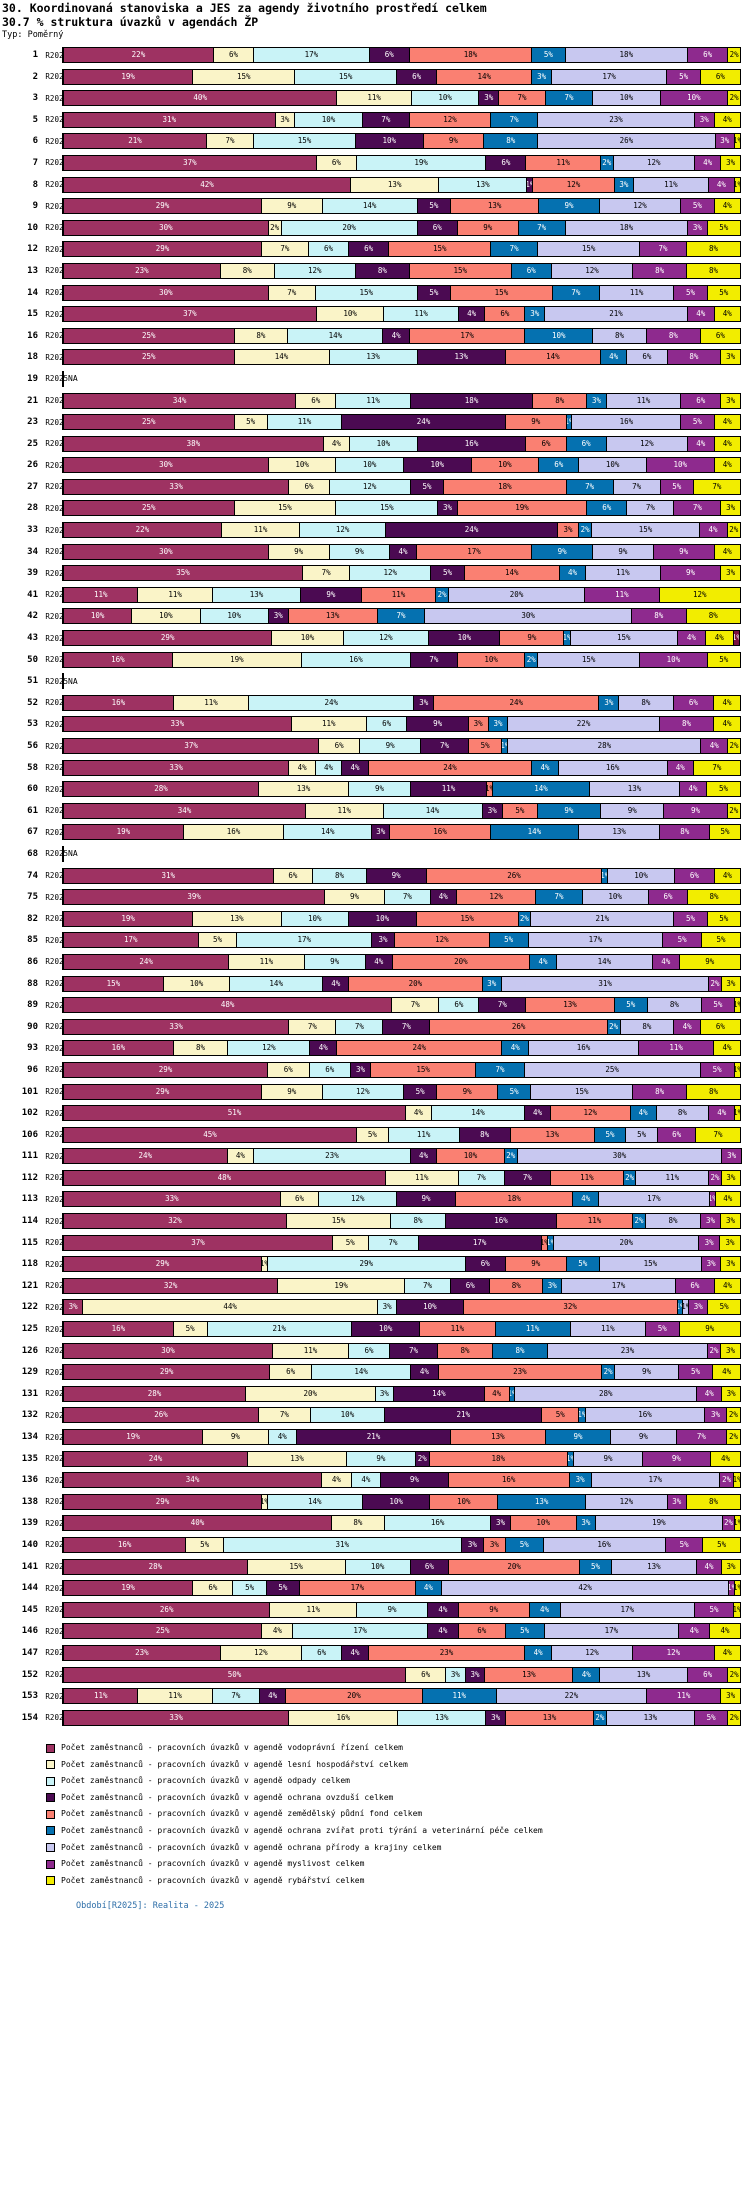 The image size is (750, 2194). What do you see at coordinates (542, 1501) in the screenshot?
I see `bar-segment: 13%` at bounding box center [542, 1501].